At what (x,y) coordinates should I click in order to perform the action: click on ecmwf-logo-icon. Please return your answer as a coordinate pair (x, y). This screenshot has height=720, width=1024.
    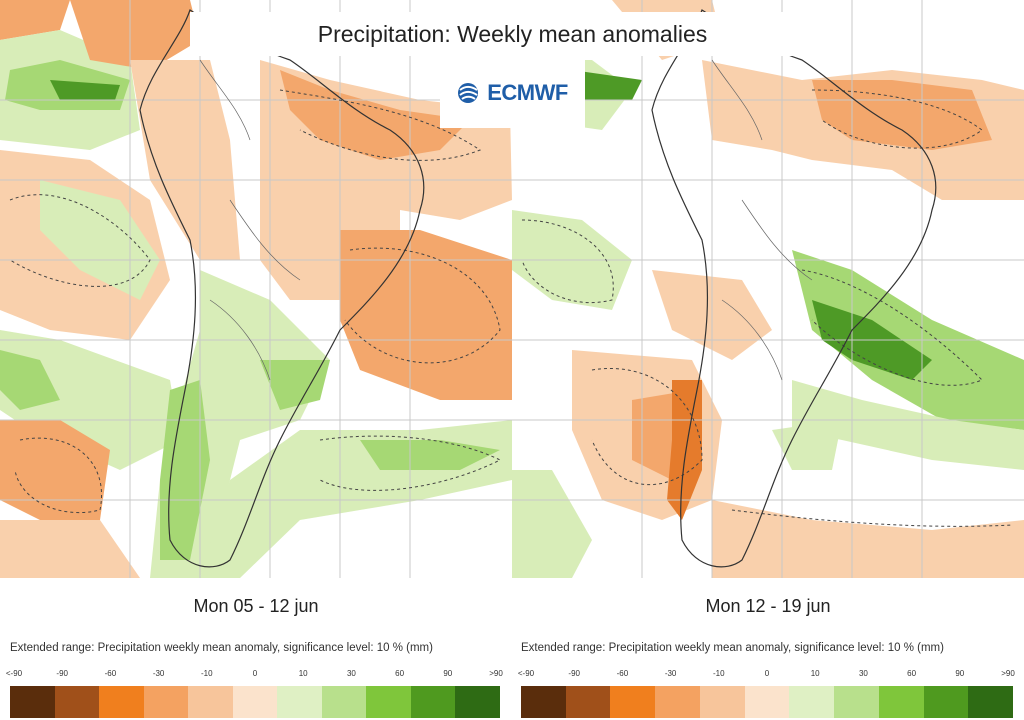
    Looking at the image, I should click on (468, 93).